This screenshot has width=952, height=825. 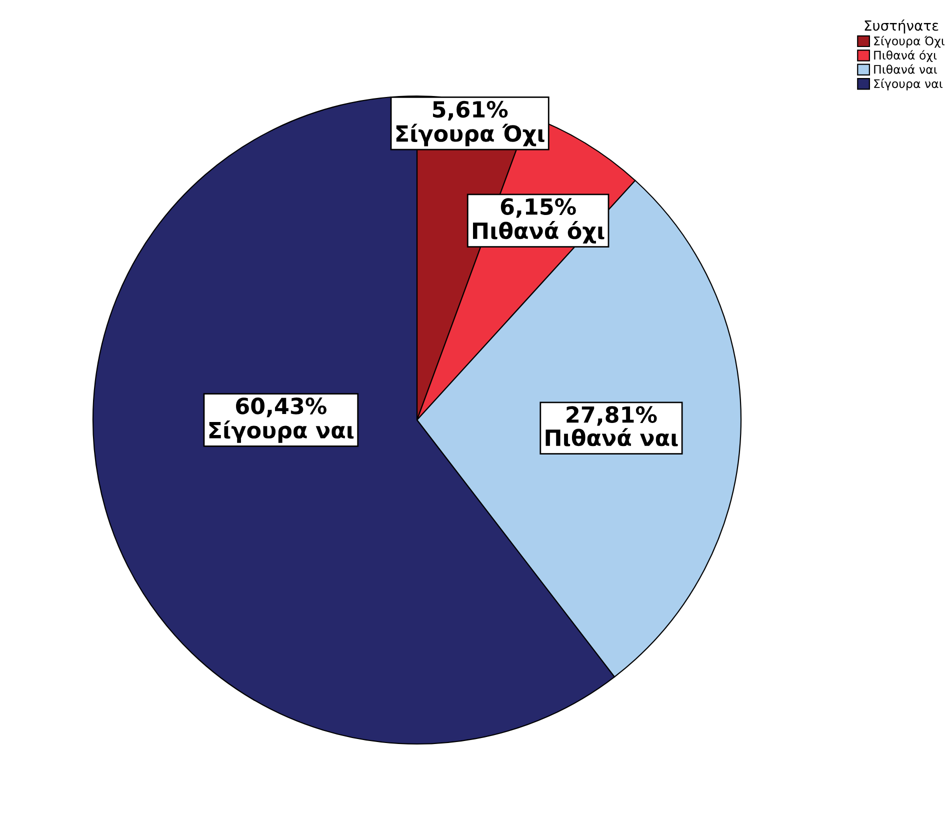 I want to click on slice-label: Πιθανά όχι, so click(x=538, y=232).